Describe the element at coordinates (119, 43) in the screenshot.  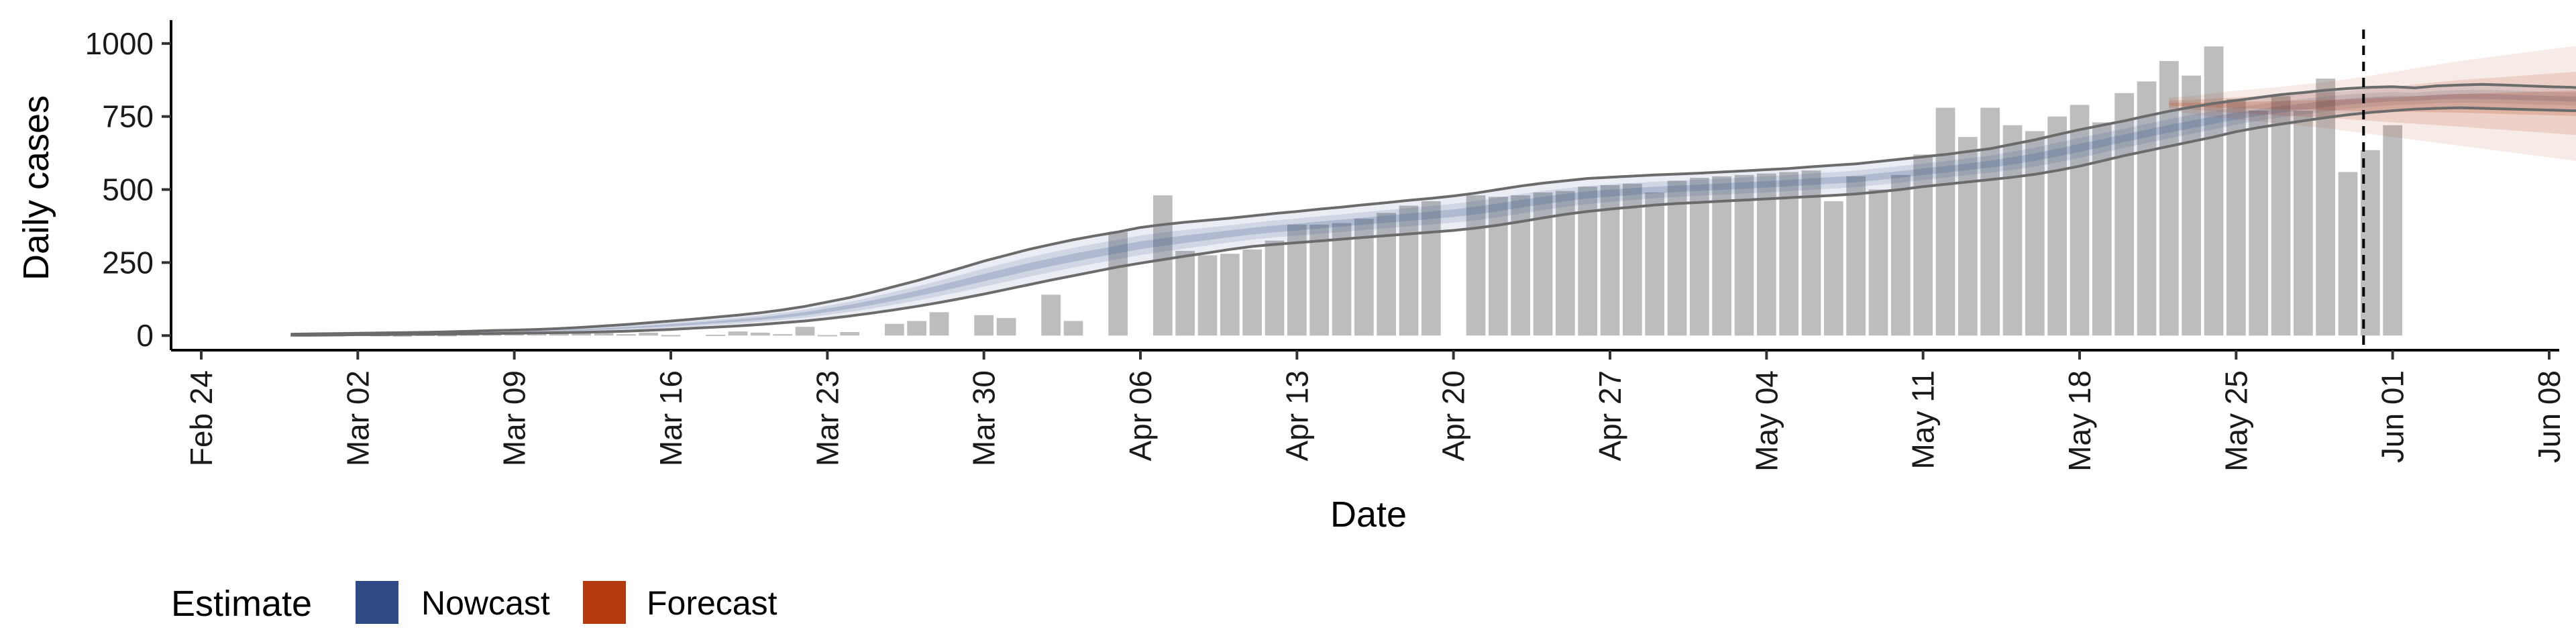
I see `y-tick-label: 1000` at that location.